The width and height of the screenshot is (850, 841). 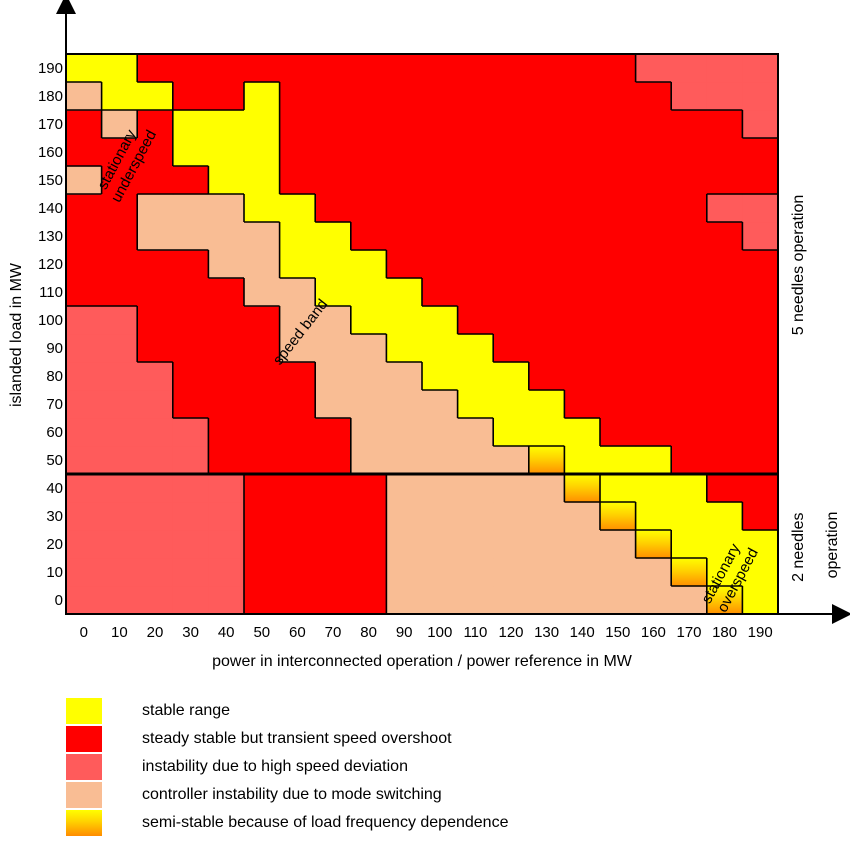 I want to click on x-tick-label: 80, so click(x=368, y=632).